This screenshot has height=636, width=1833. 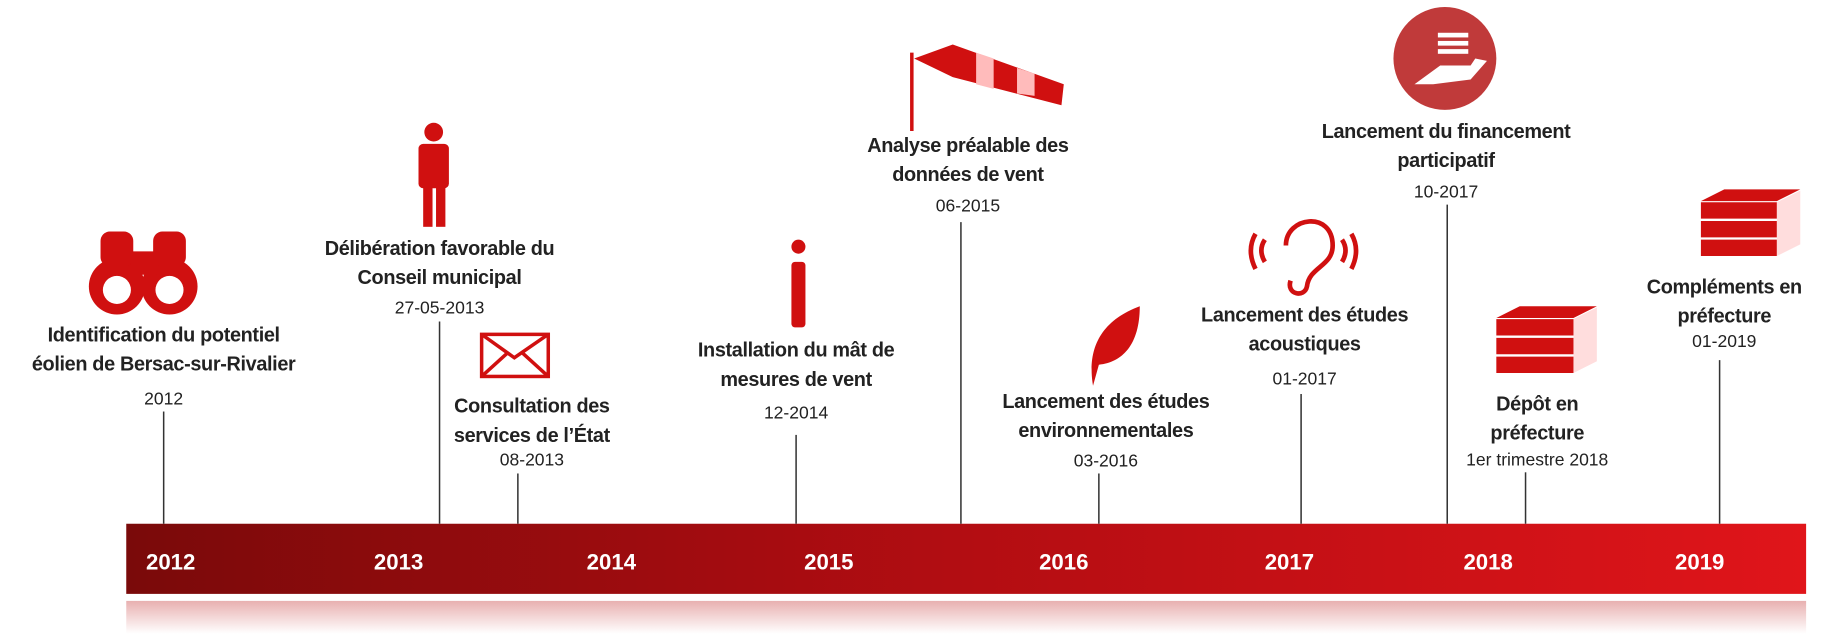 What do you see at coordinates (398, 561) in the screenshot?
I see `year-label: 2013` at bounding box center [398, 561].